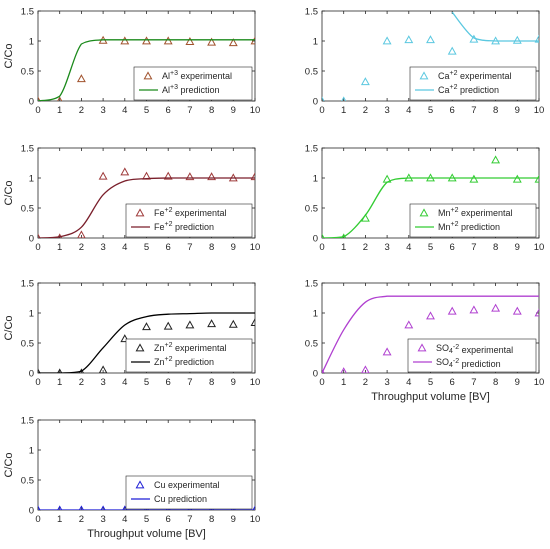  I want to click on legend-entry-label: Ca+2 prediction, so click(468, 89).